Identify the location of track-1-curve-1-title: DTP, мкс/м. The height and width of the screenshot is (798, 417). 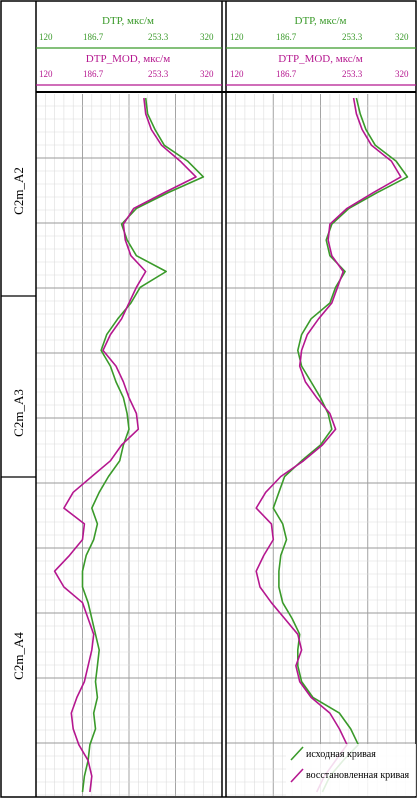
(128, 21).